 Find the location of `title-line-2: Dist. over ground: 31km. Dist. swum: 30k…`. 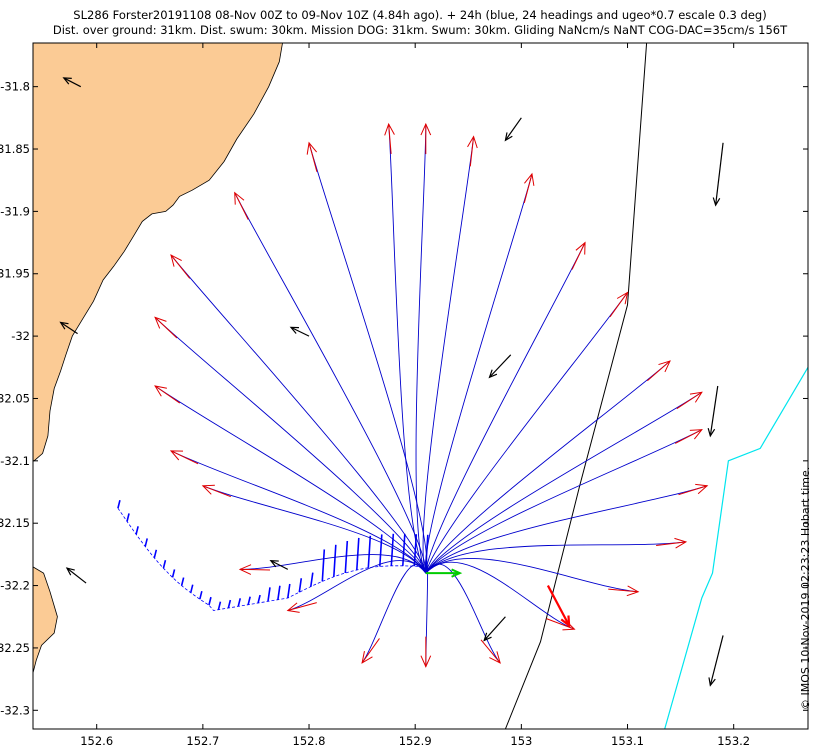

title-line-2: Dist. over ground: 31km. Dist. swum: 30k… is located at coordinates (420, 30).